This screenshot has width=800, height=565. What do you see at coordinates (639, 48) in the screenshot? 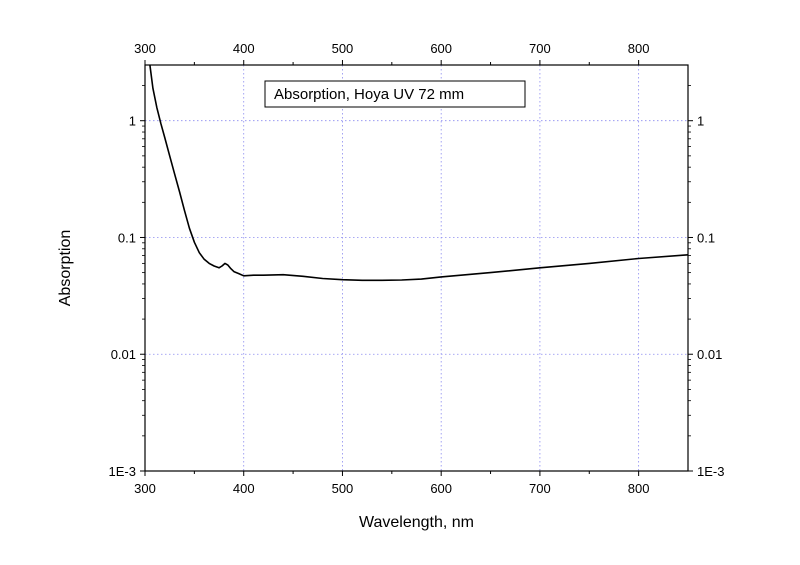
I see `x-top-tick-label: 800` at bounding box center [639, 48].